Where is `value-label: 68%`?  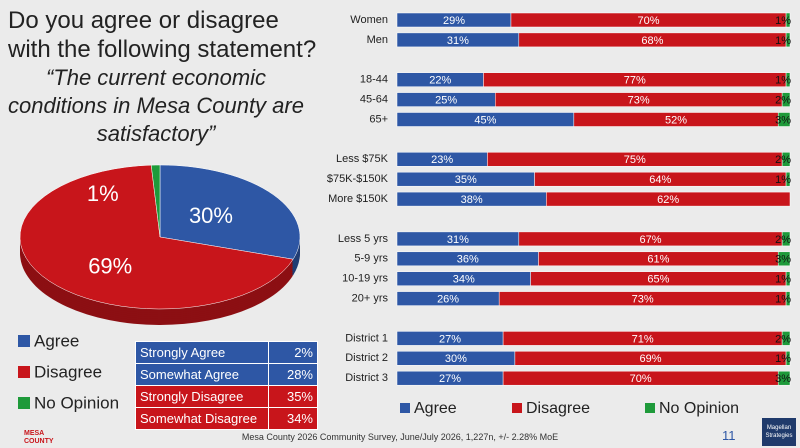
value-label: 68% is located at coordinates (652, 41).